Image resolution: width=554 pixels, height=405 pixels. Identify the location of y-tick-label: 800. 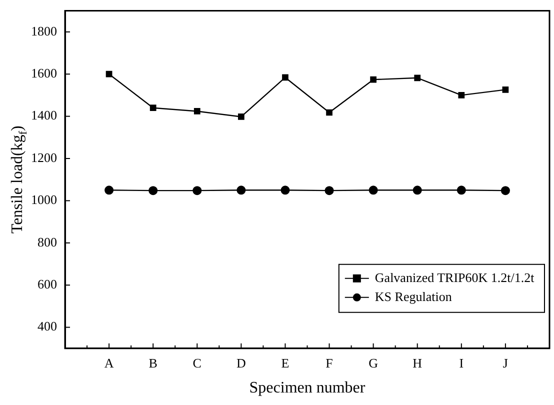
(47, 242).